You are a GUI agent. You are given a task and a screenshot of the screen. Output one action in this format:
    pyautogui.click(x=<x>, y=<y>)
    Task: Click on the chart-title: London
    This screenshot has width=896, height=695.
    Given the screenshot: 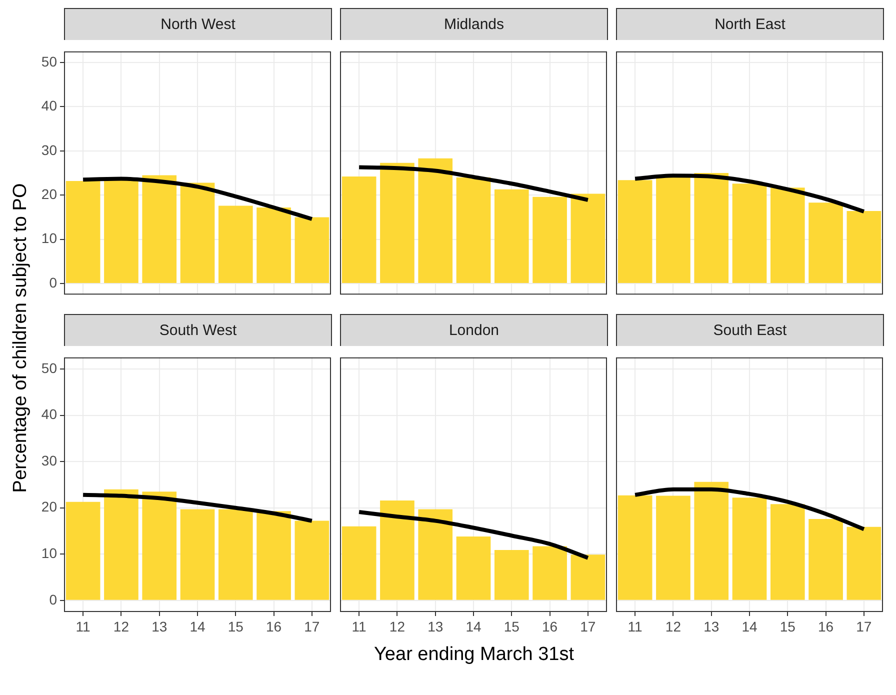 What is the action you would take?
    pyautogui.click(x=474, y=330)
    